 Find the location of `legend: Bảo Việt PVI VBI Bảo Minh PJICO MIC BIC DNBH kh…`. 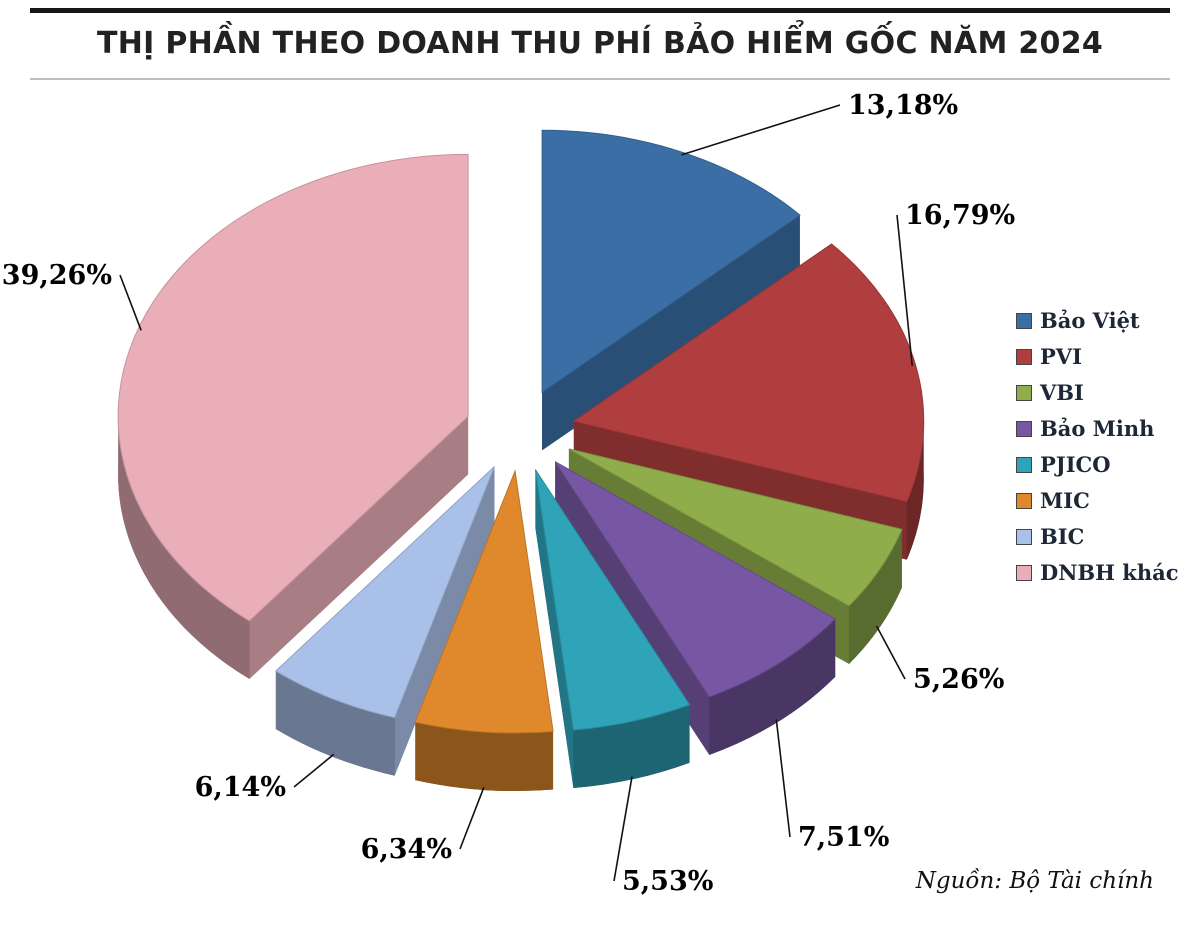

legend: Bảo Việt PVI VBI Bảo Minh PJICO MIC BIC DNBH kh… is located at coordinates (1097, 446).